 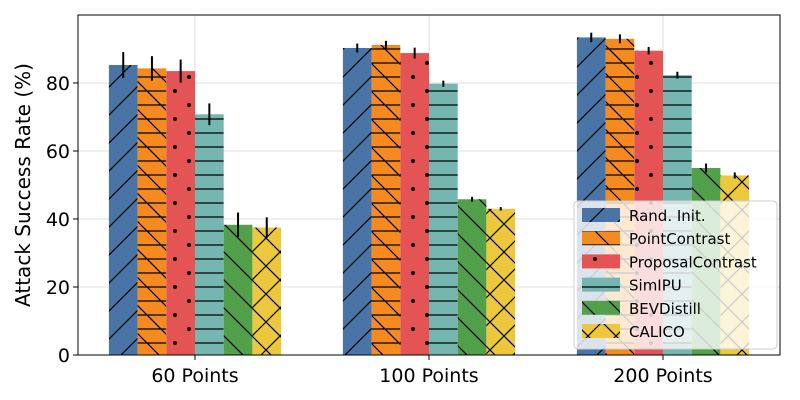 I want to click on y-tick-label: 0, so click(x=64, y=356).